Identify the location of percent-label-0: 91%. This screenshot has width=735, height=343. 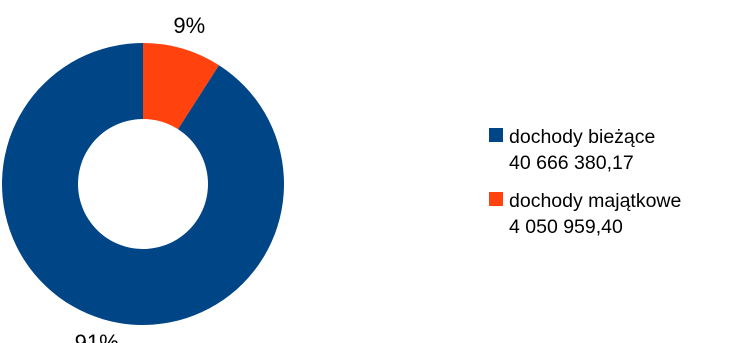
(97, 336).